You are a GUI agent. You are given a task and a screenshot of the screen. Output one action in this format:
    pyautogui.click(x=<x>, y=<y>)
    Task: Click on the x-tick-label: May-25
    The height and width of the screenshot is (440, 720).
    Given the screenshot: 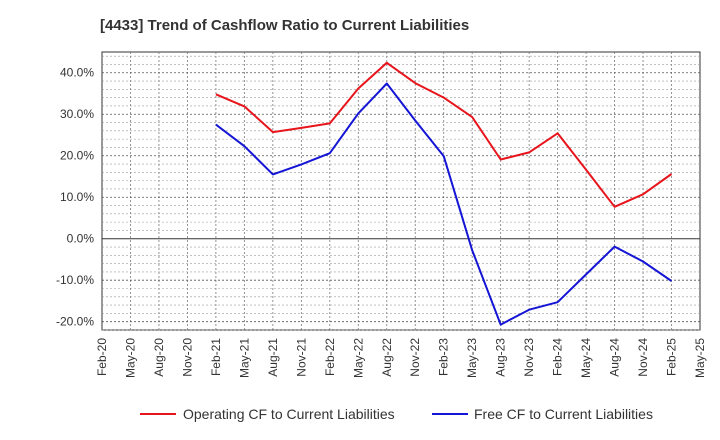 What is the action you would take?
    pyautogui.click(x=700, y=358)
    